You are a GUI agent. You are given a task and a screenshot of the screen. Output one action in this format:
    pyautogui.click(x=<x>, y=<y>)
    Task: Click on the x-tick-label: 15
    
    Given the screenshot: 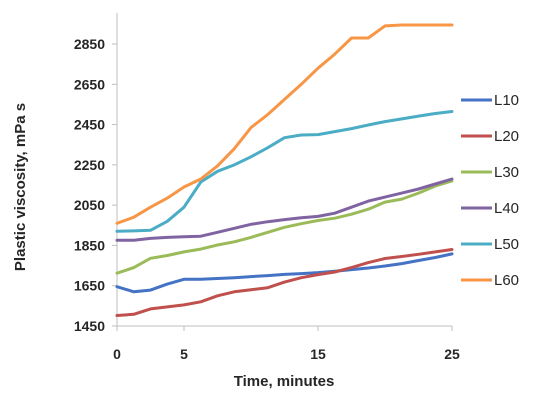 What is the action you would take?
    pyautogui.click(x=318, y=354)
    